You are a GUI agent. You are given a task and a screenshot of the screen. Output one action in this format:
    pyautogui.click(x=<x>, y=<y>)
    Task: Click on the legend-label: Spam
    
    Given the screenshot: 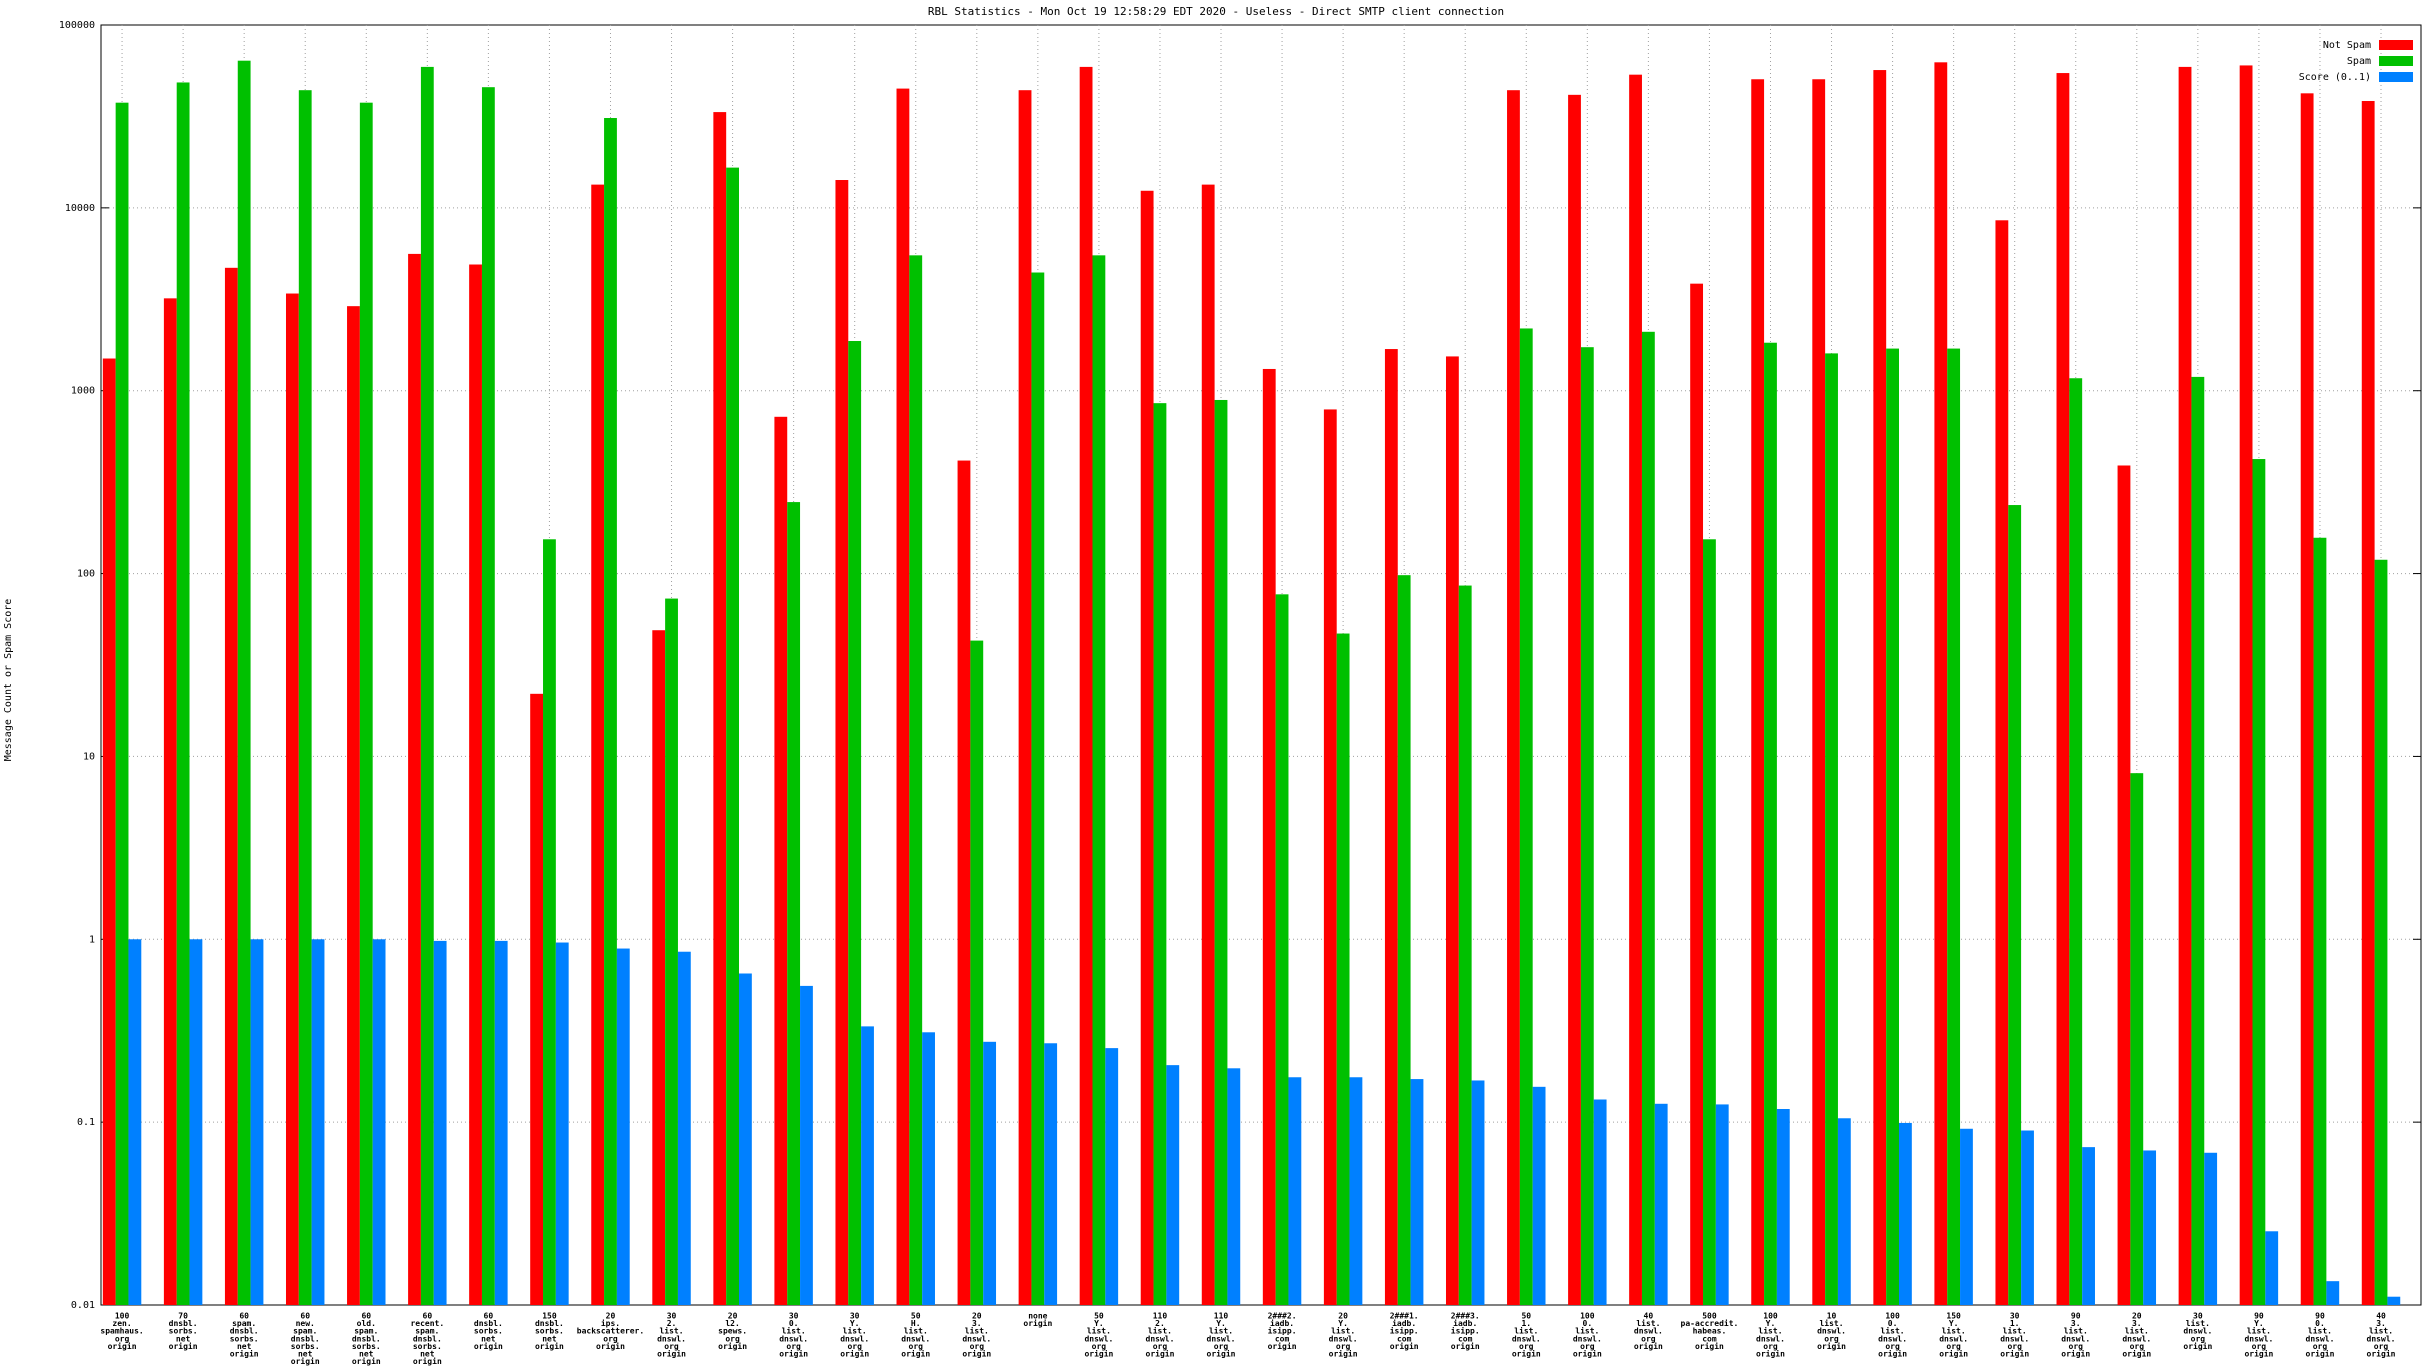 What is the action you would take?
    pyautogui.click(x=2359, y=61)
    